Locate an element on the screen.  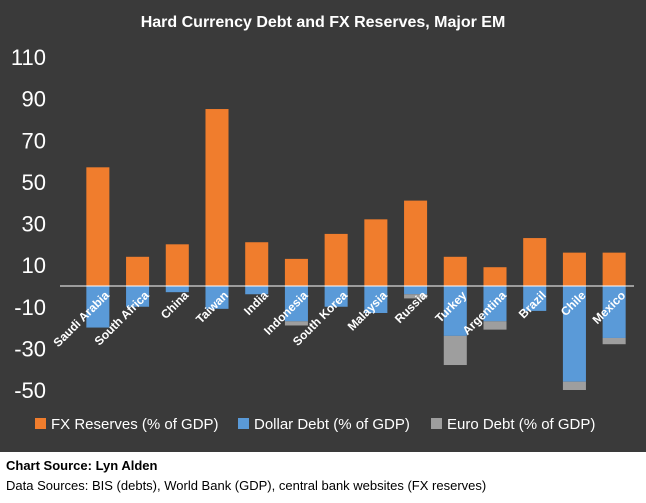
y-tick-label: -50 is located at coordinates (30, 390).